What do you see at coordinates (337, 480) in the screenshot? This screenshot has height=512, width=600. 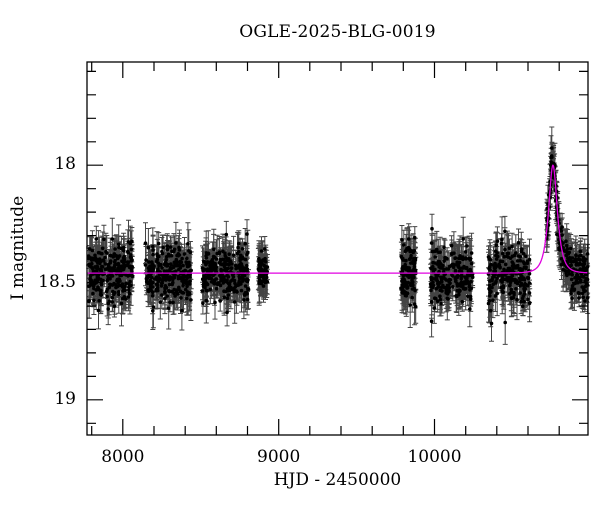 I see `x-axis-label: HJD - 2450000` at bounding box center [337, 480].